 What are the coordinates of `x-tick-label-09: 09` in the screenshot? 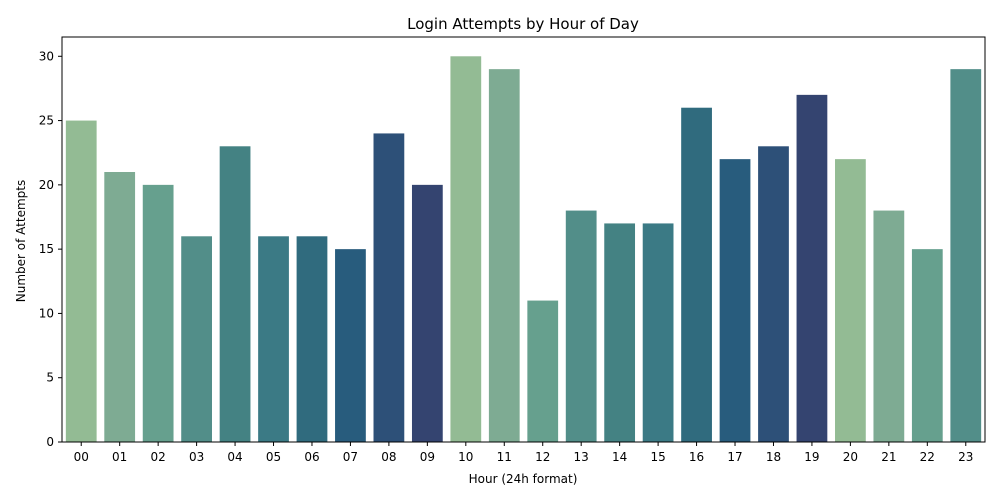 It's located at (427, 457).